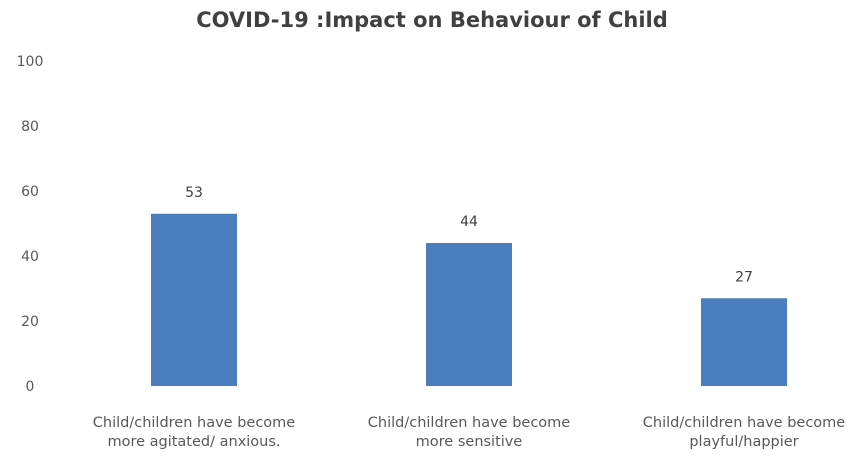  I want to click on data-label: 27, so click(744, 277).